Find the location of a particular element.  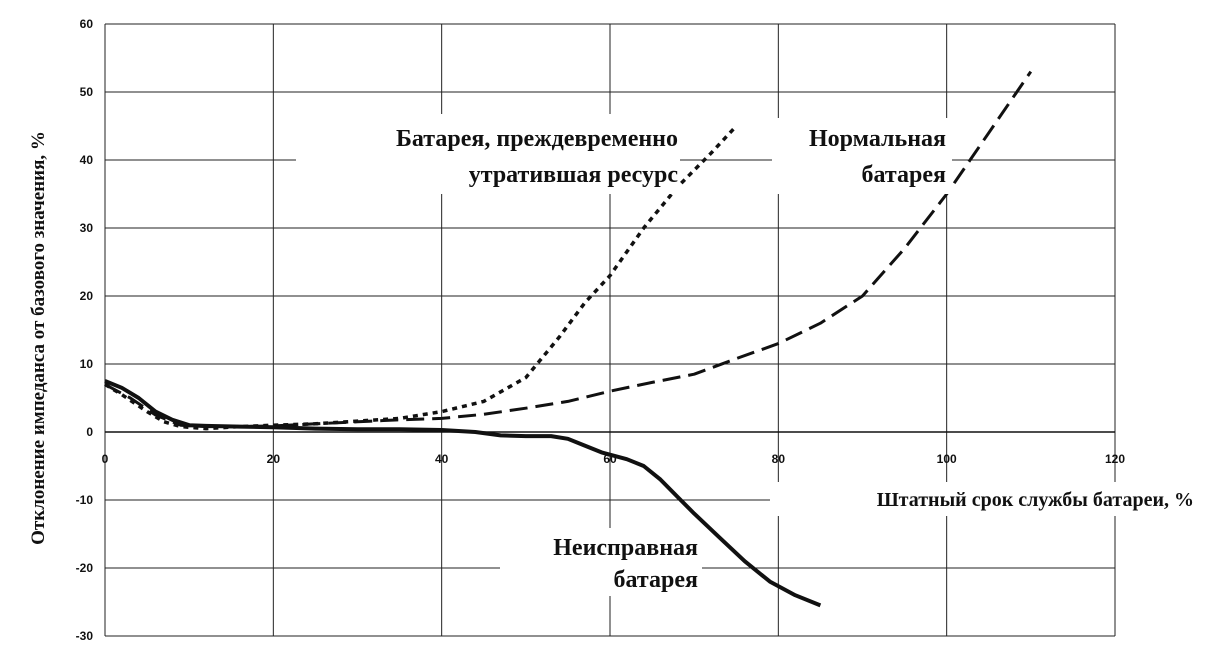

y-tick-label: 30 is located at coordinates (87, 228).